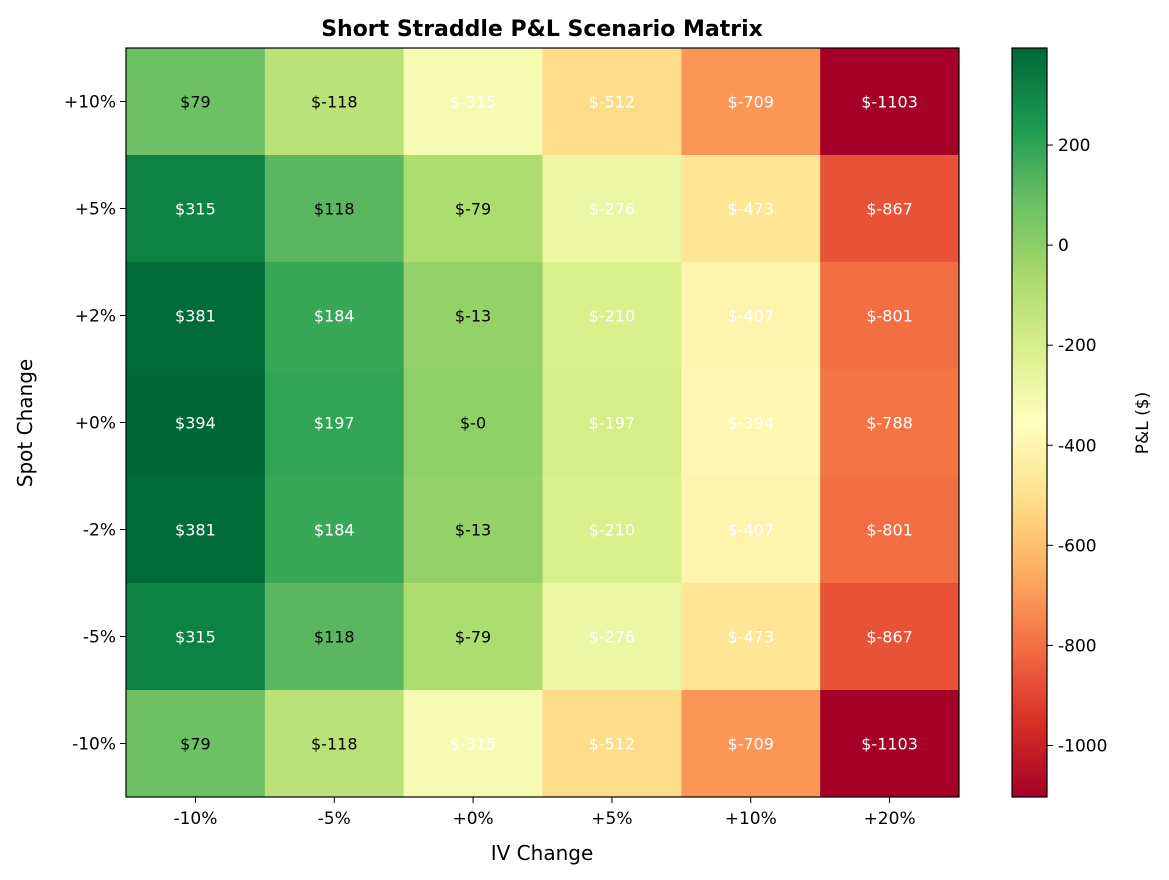 The image size is (1169, 880). Describe the element at coordinates (95, 317) in the screenshot. I see `y-tick-label: +2%` at that location.